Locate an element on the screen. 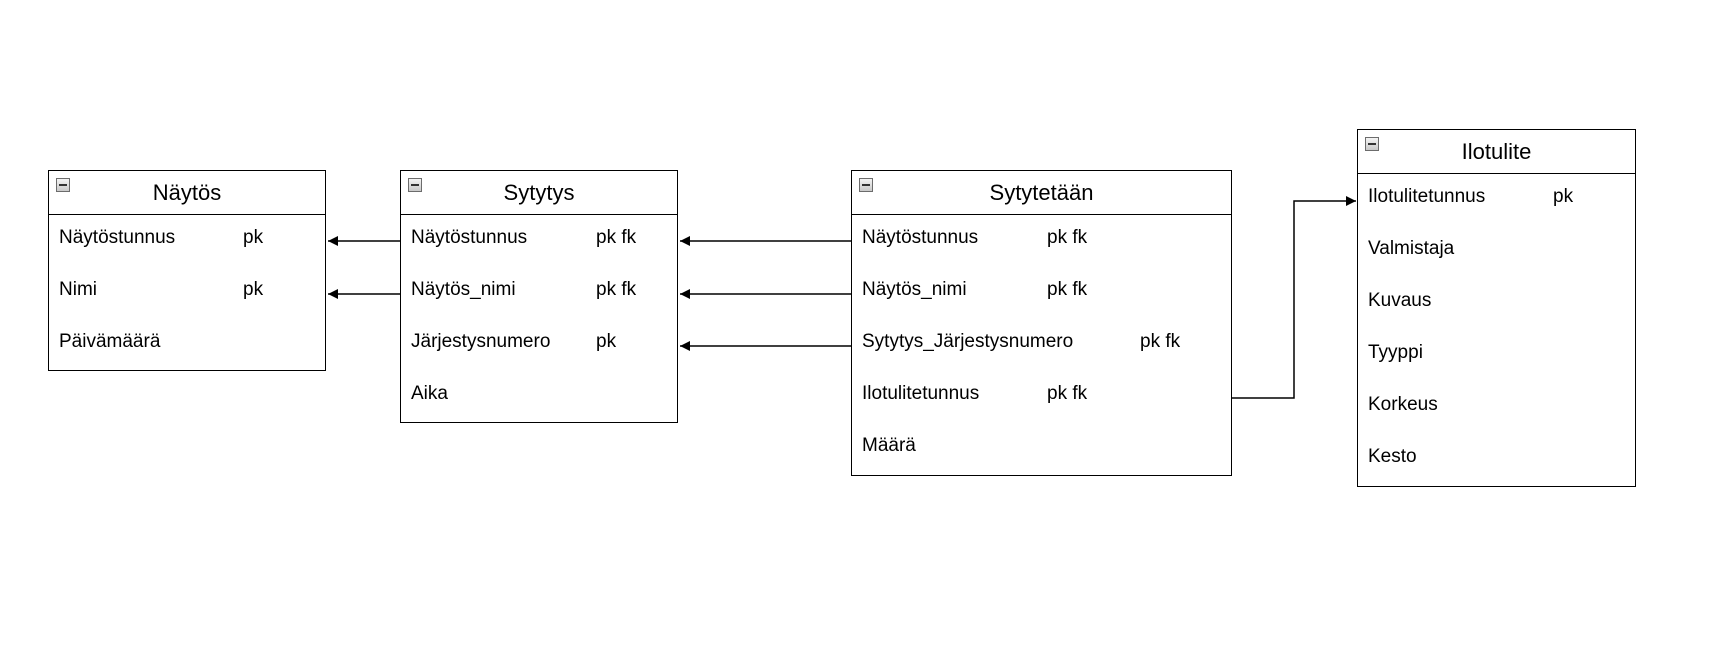 The height and width of the screenshot is (653, 1718). field-row: Nimi pk is located at coordinates (187, 293).